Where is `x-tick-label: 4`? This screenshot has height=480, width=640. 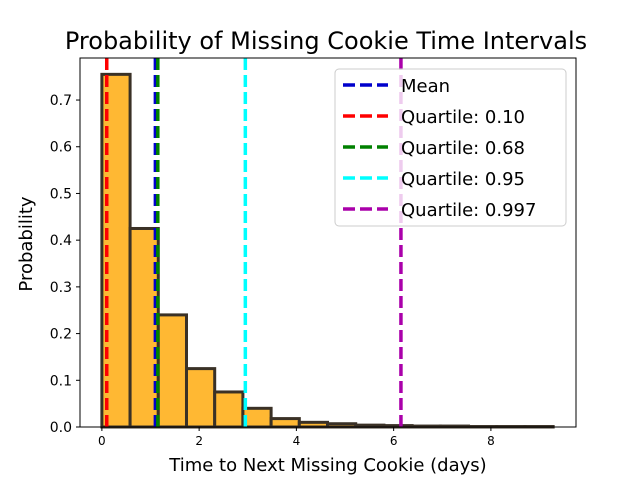 x-tick-label: 4 is located at coordinates (297, 441).